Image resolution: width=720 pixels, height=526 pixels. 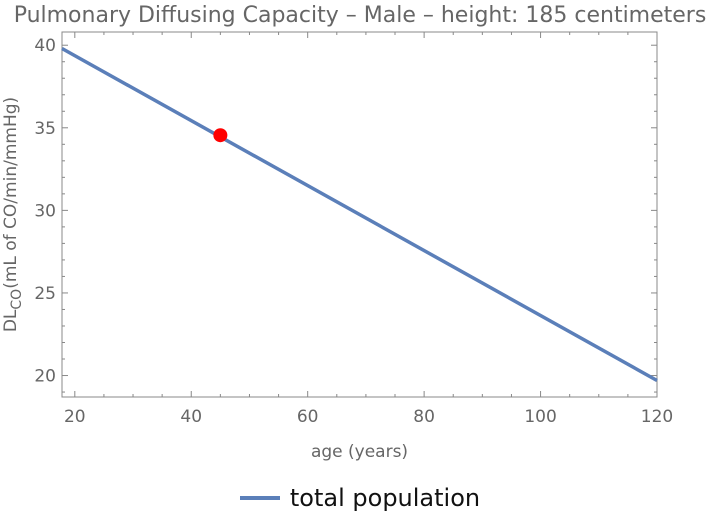 I want to click on x-tick-label: 20, so click(x=75, y=417).